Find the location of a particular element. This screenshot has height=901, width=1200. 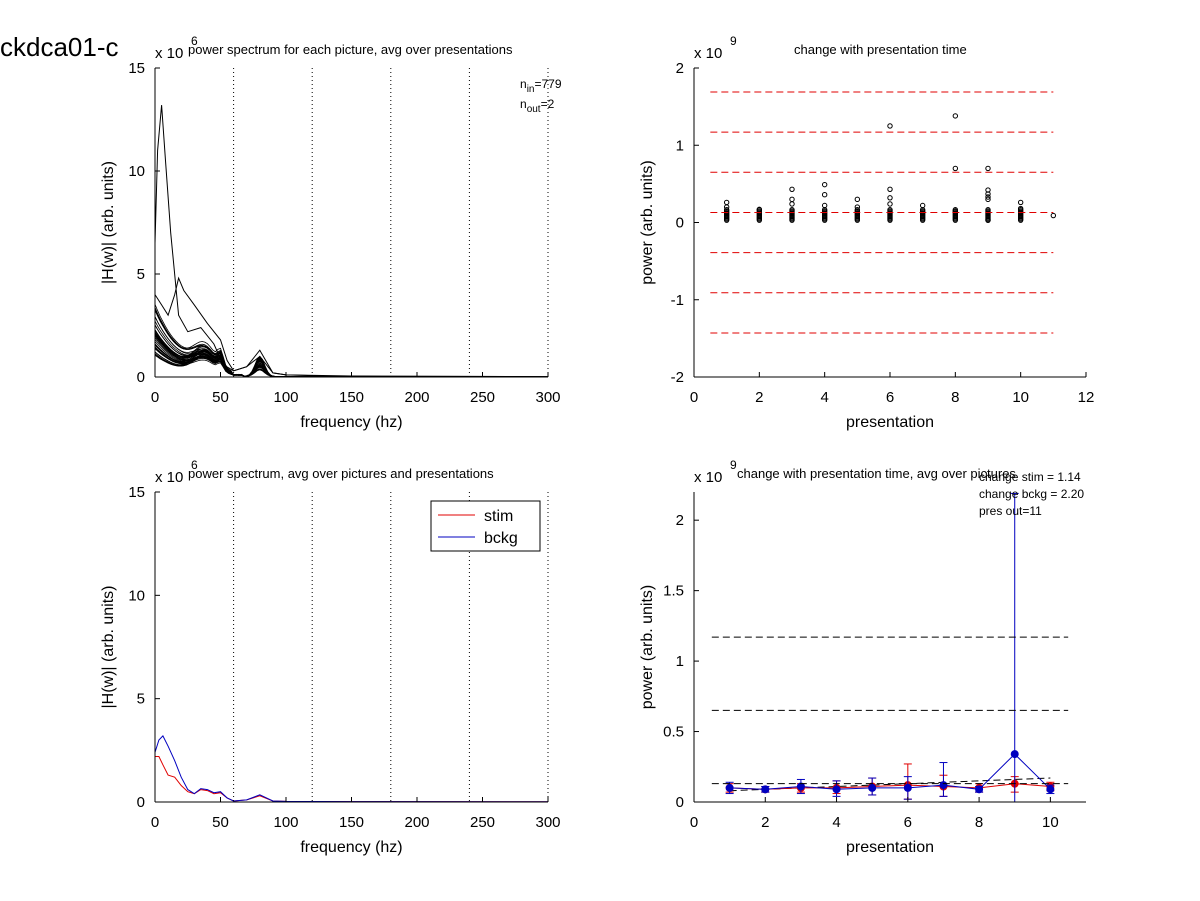

legend-label-bckg: bckg is located at coordinates (501, 538).